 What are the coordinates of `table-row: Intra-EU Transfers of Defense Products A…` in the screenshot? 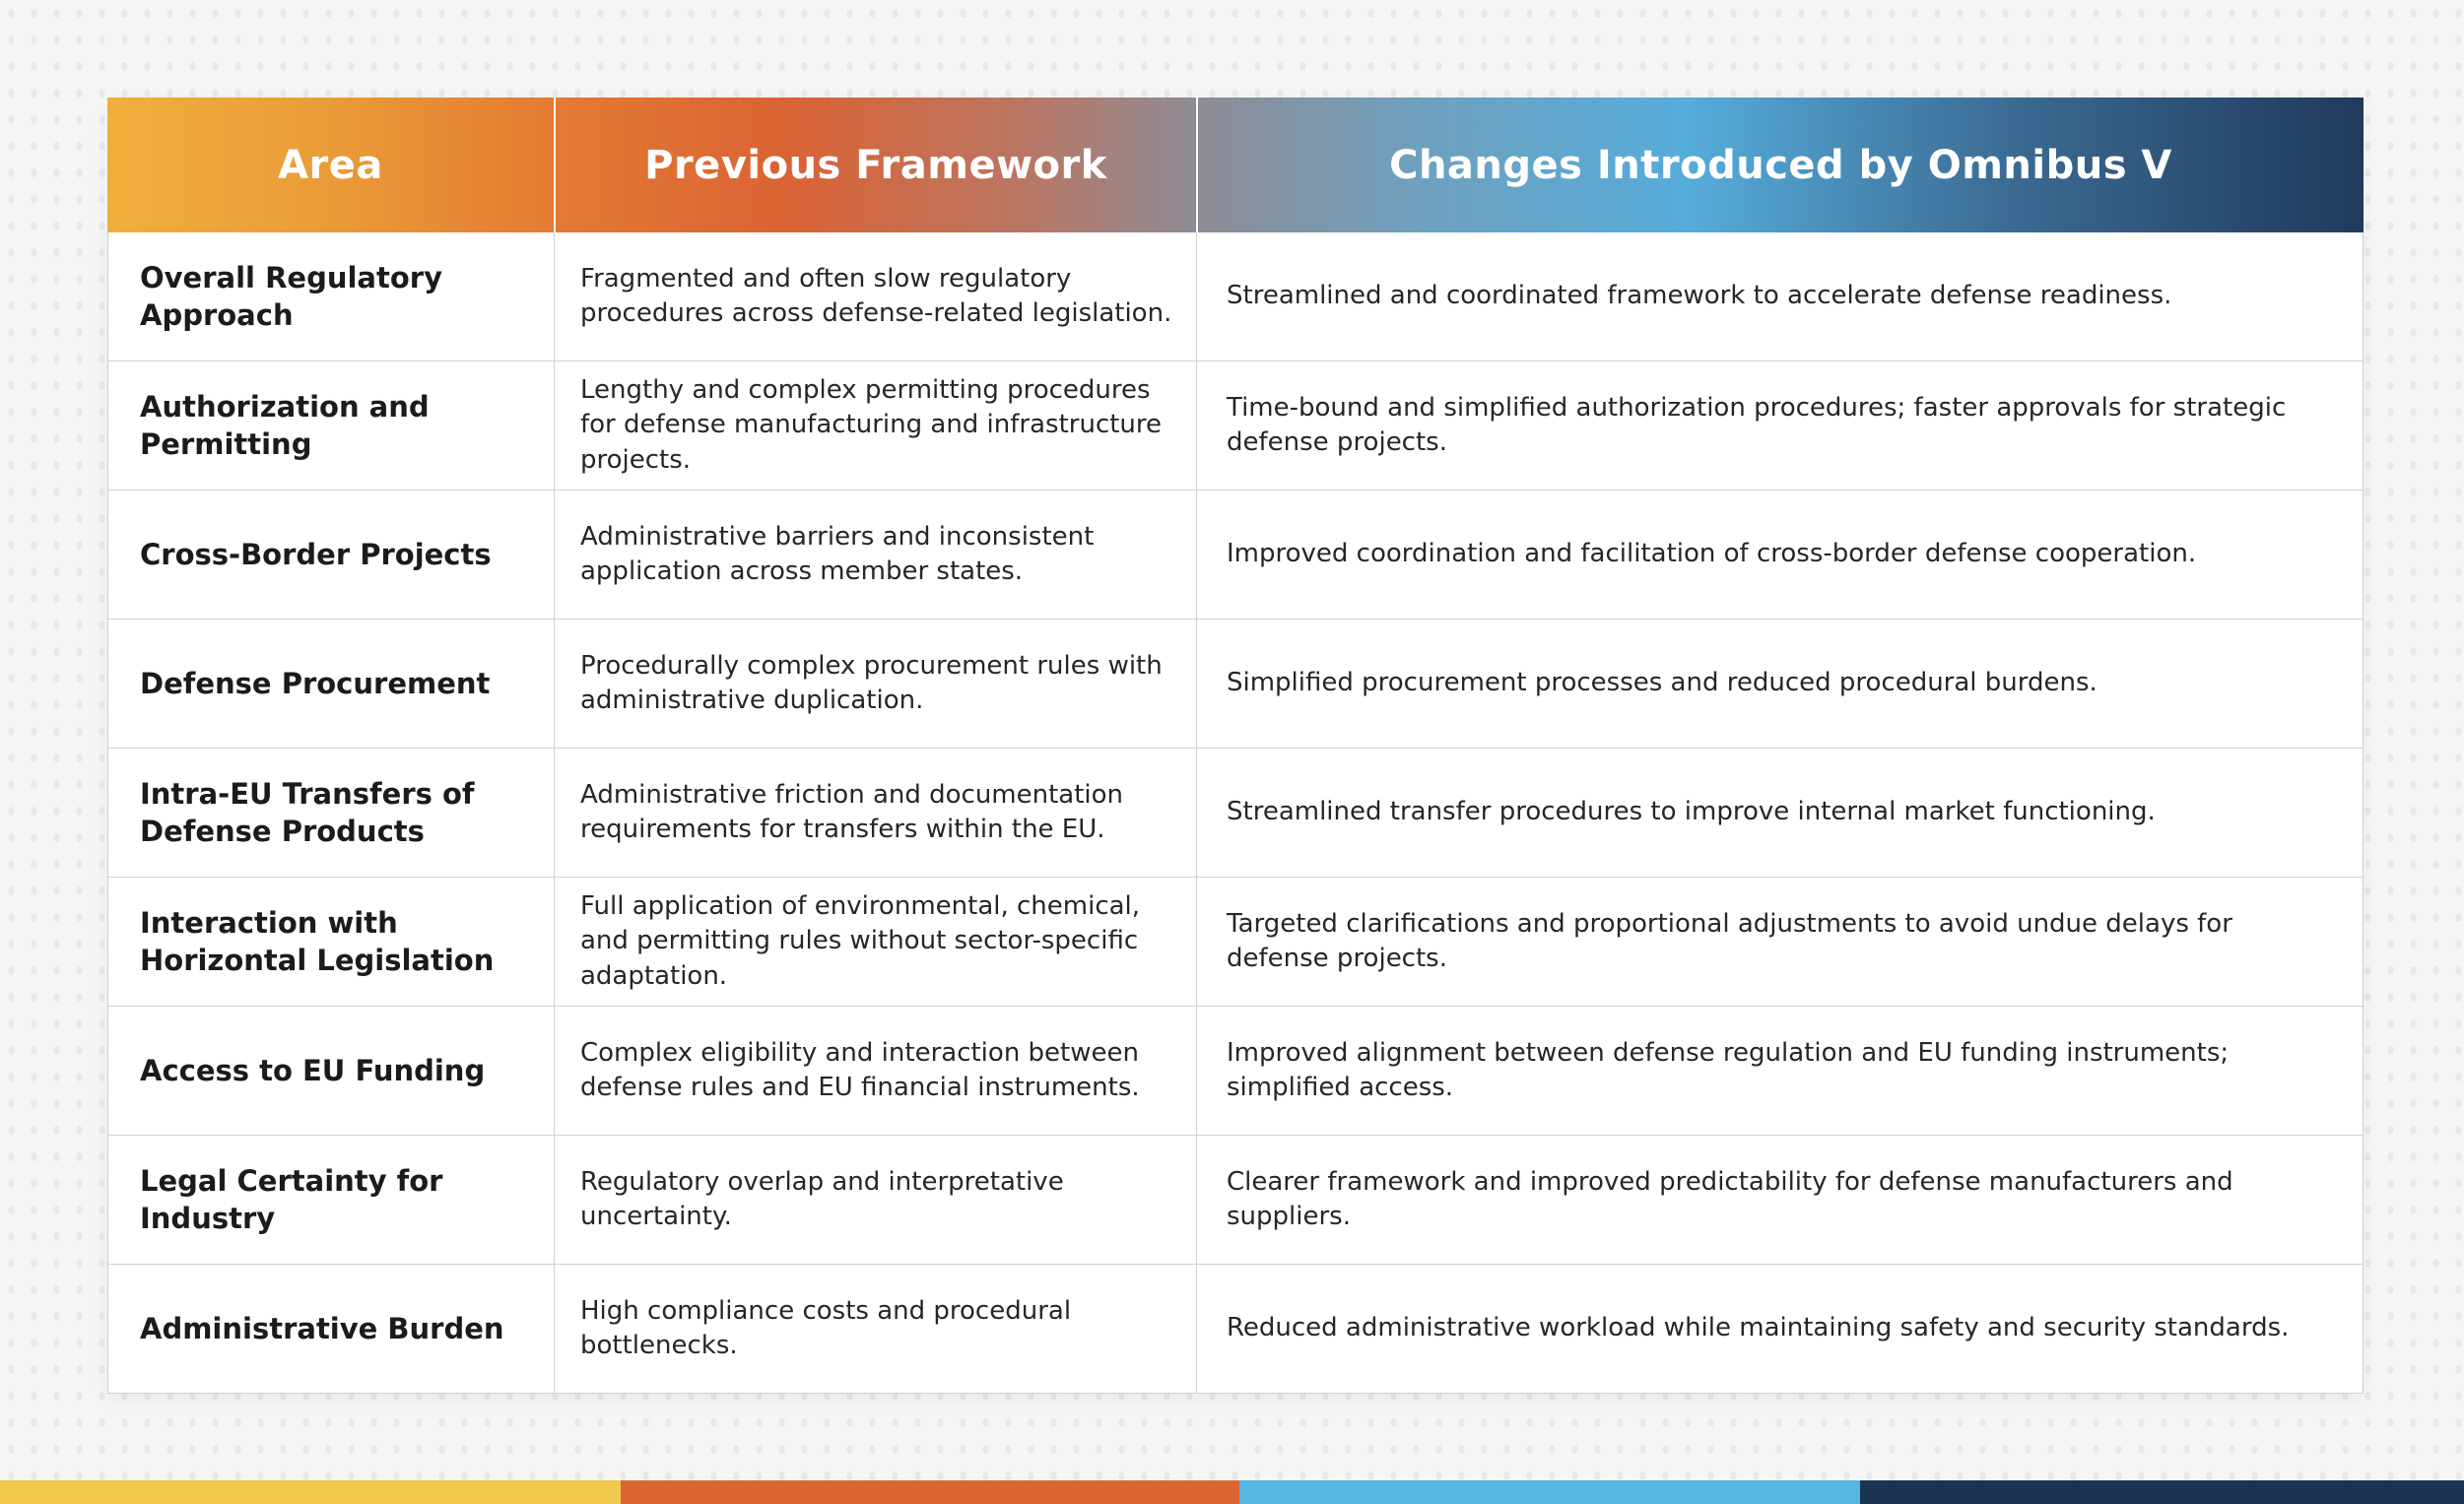 It's located at (1236, 812).